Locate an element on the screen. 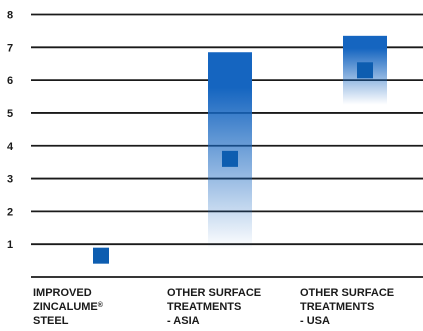 The width and height of the screenshot is (423, 331). y-tick-label-2: 2 is located at coordinates (10, 212).